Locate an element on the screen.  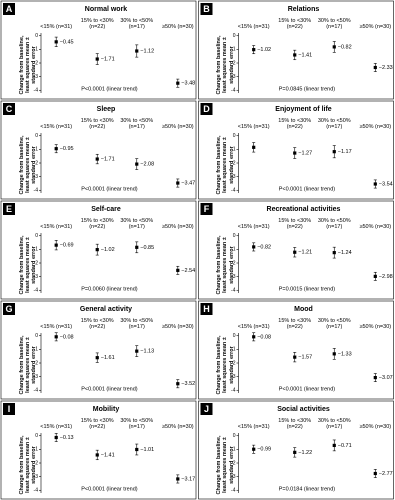
panel-letter: F is located at coordinates (207, 209).